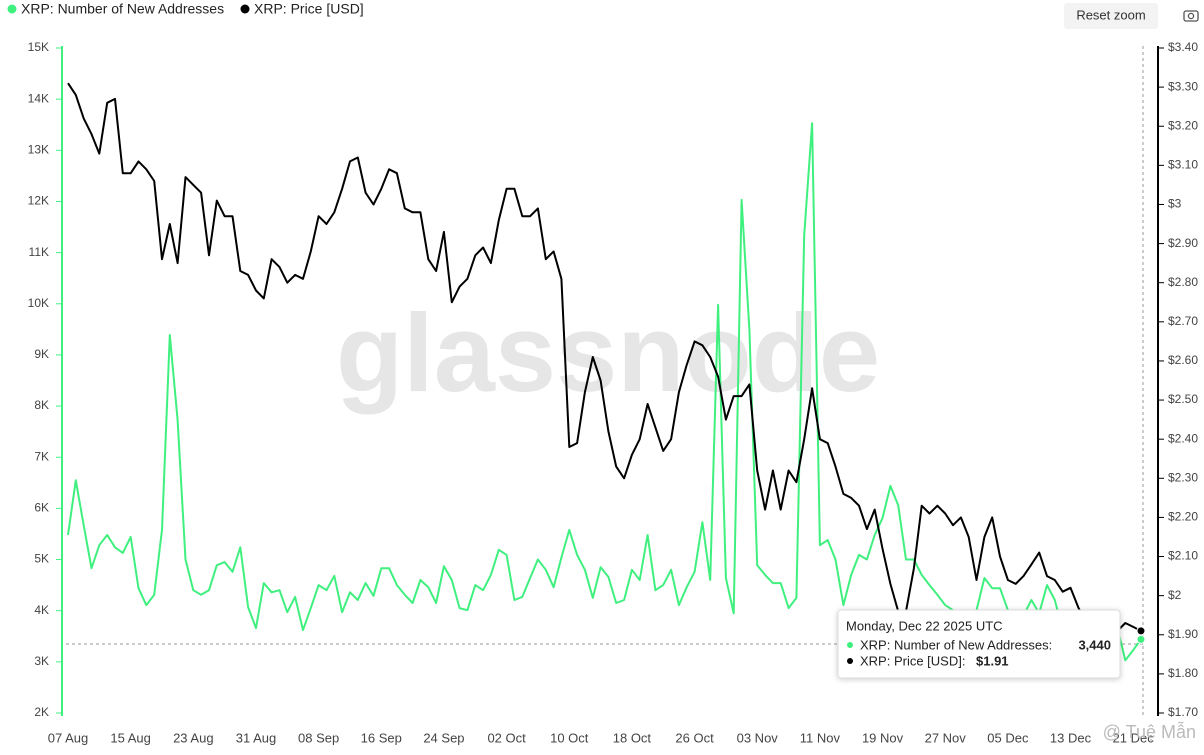  Describe the element at coordinates (1175, 595) in the screenshot. I see `y2-tick-label: $2` at that location.